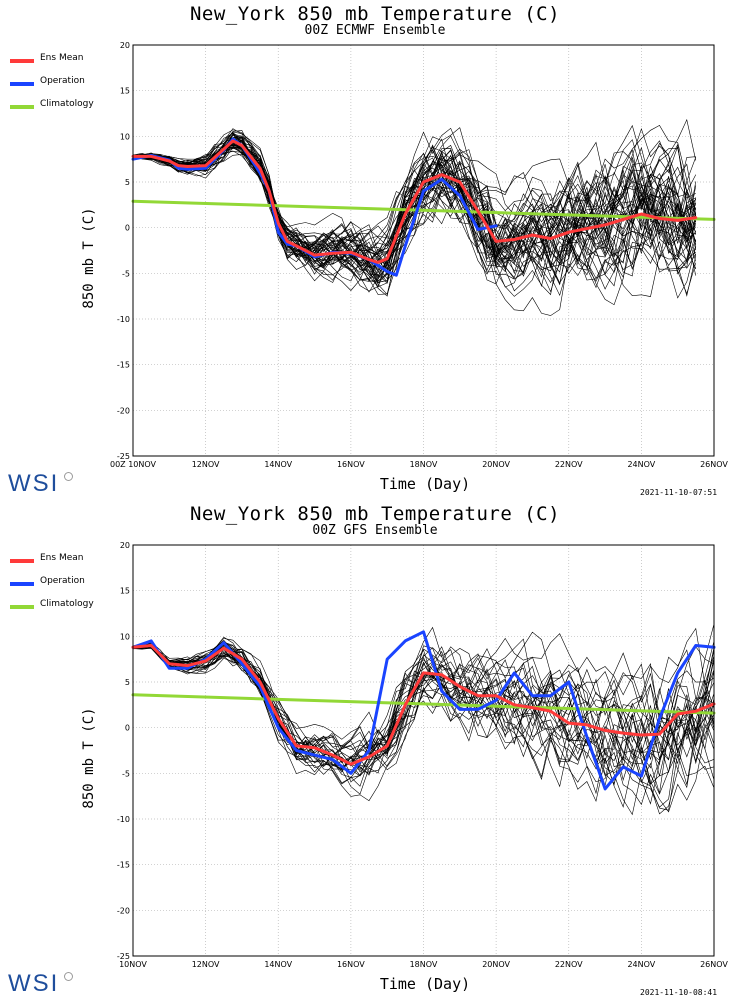  I want to click on chart-subtitle: 00Z ECMWF Ensemble, so click(375, 30).